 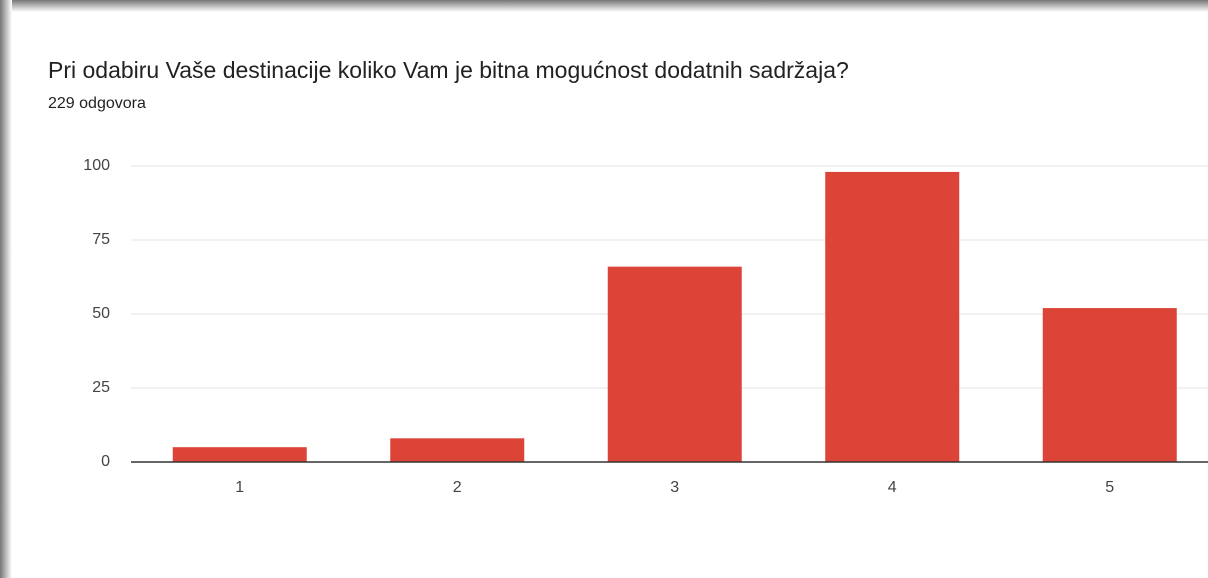 What do you see at coordinates (604, 6) in the screenshot?
I see `card-shadow-top` at bounding box center [604, 6].